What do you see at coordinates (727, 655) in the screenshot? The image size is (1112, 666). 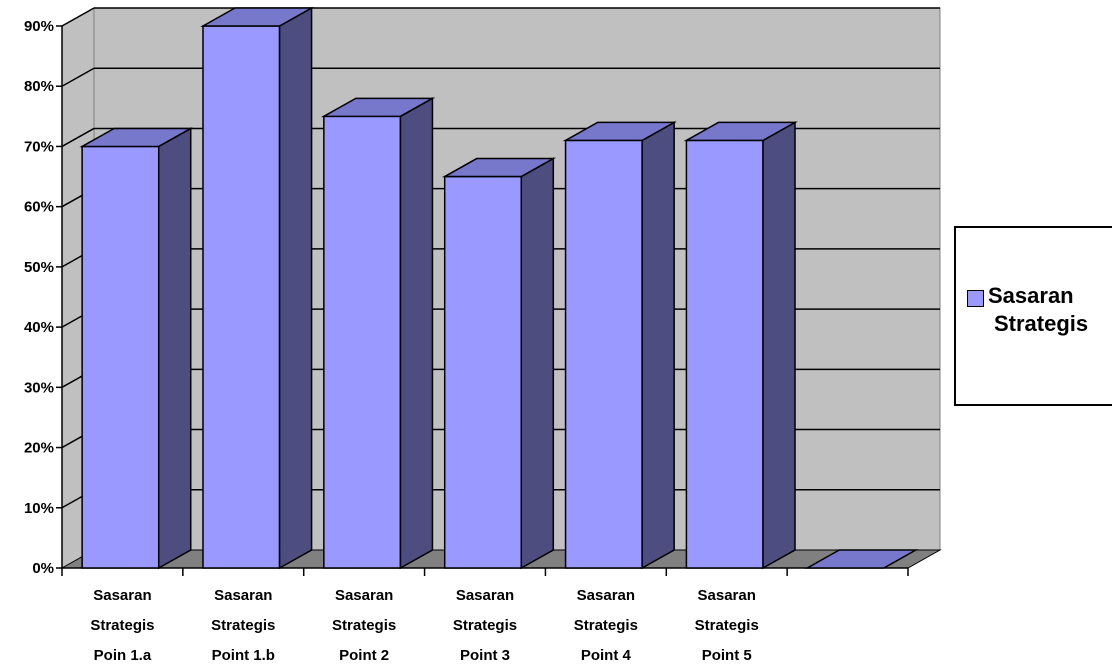 I see `category-label: Point 5` at bounding box center [727, 655].